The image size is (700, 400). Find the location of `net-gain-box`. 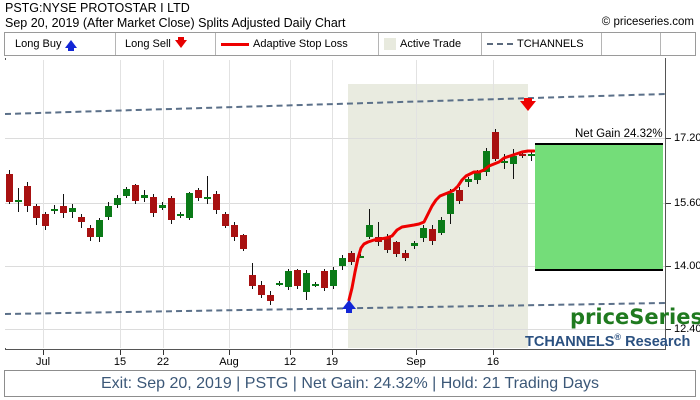

net-gain-box is located at coordinates (599, 207).